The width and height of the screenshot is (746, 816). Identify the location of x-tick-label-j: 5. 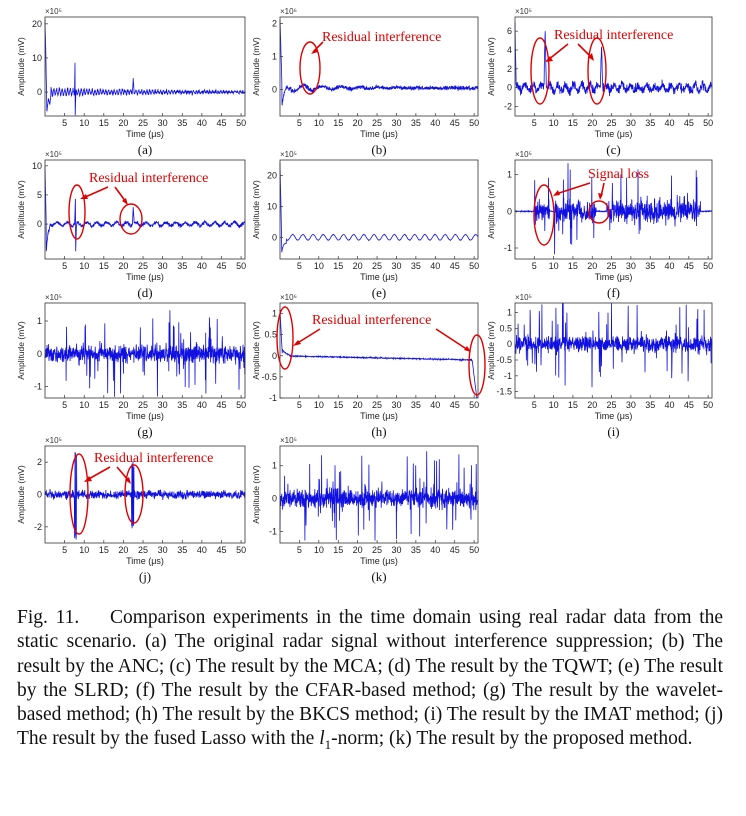
(64, 550).